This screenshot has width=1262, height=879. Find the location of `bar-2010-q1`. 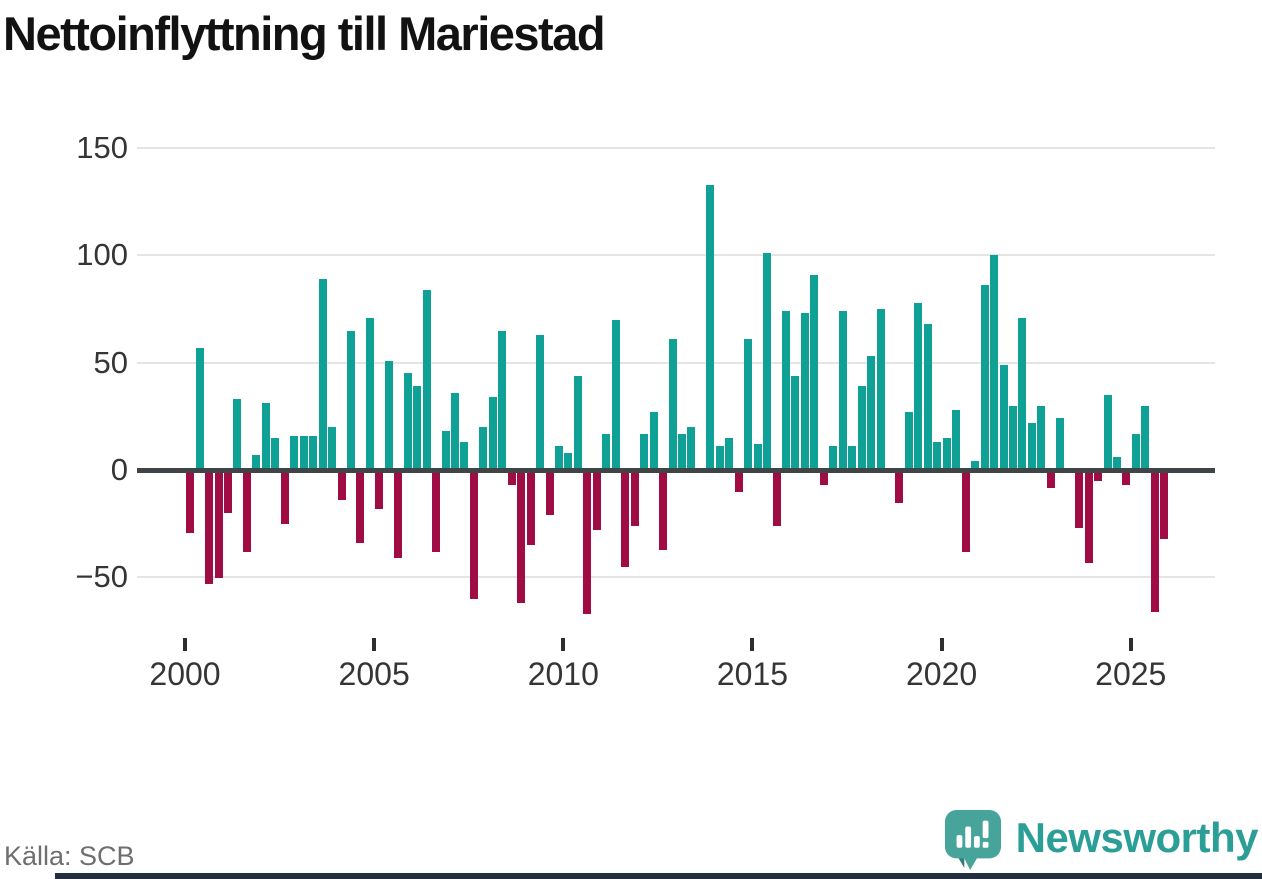

bar-2010-q1 is located at coordinates (568, 461).